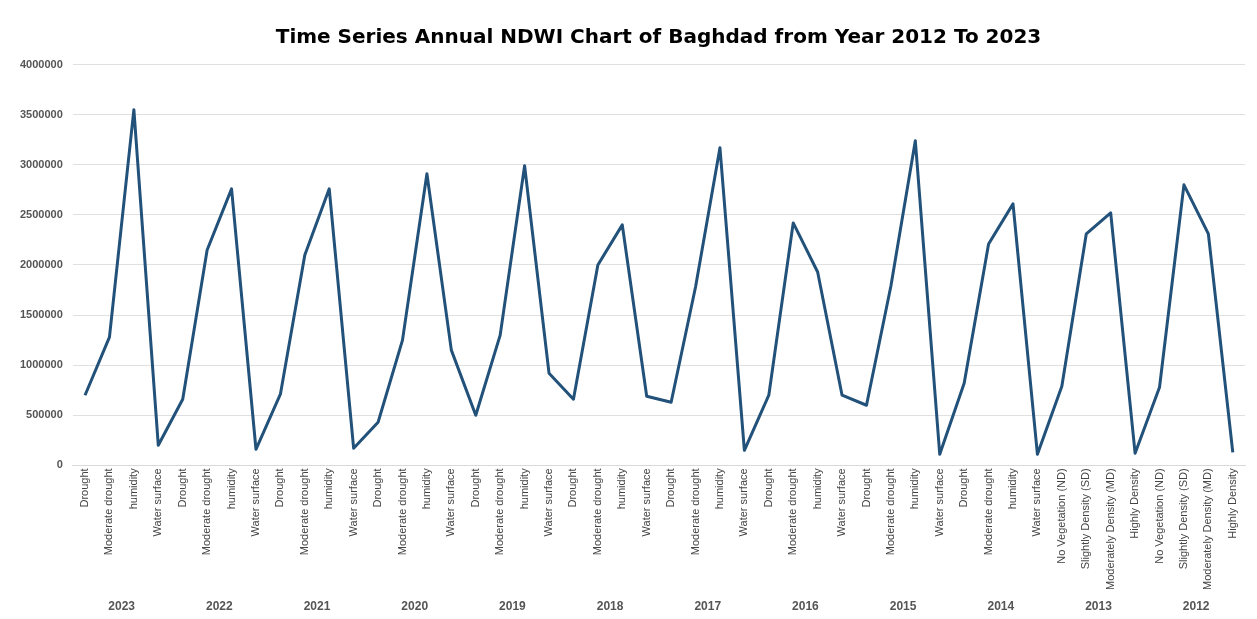 This screenshot has width=1257, height=619. Describe the element at coordinates (903, 606) in the screenshot. I see `text: 2015` at that location.